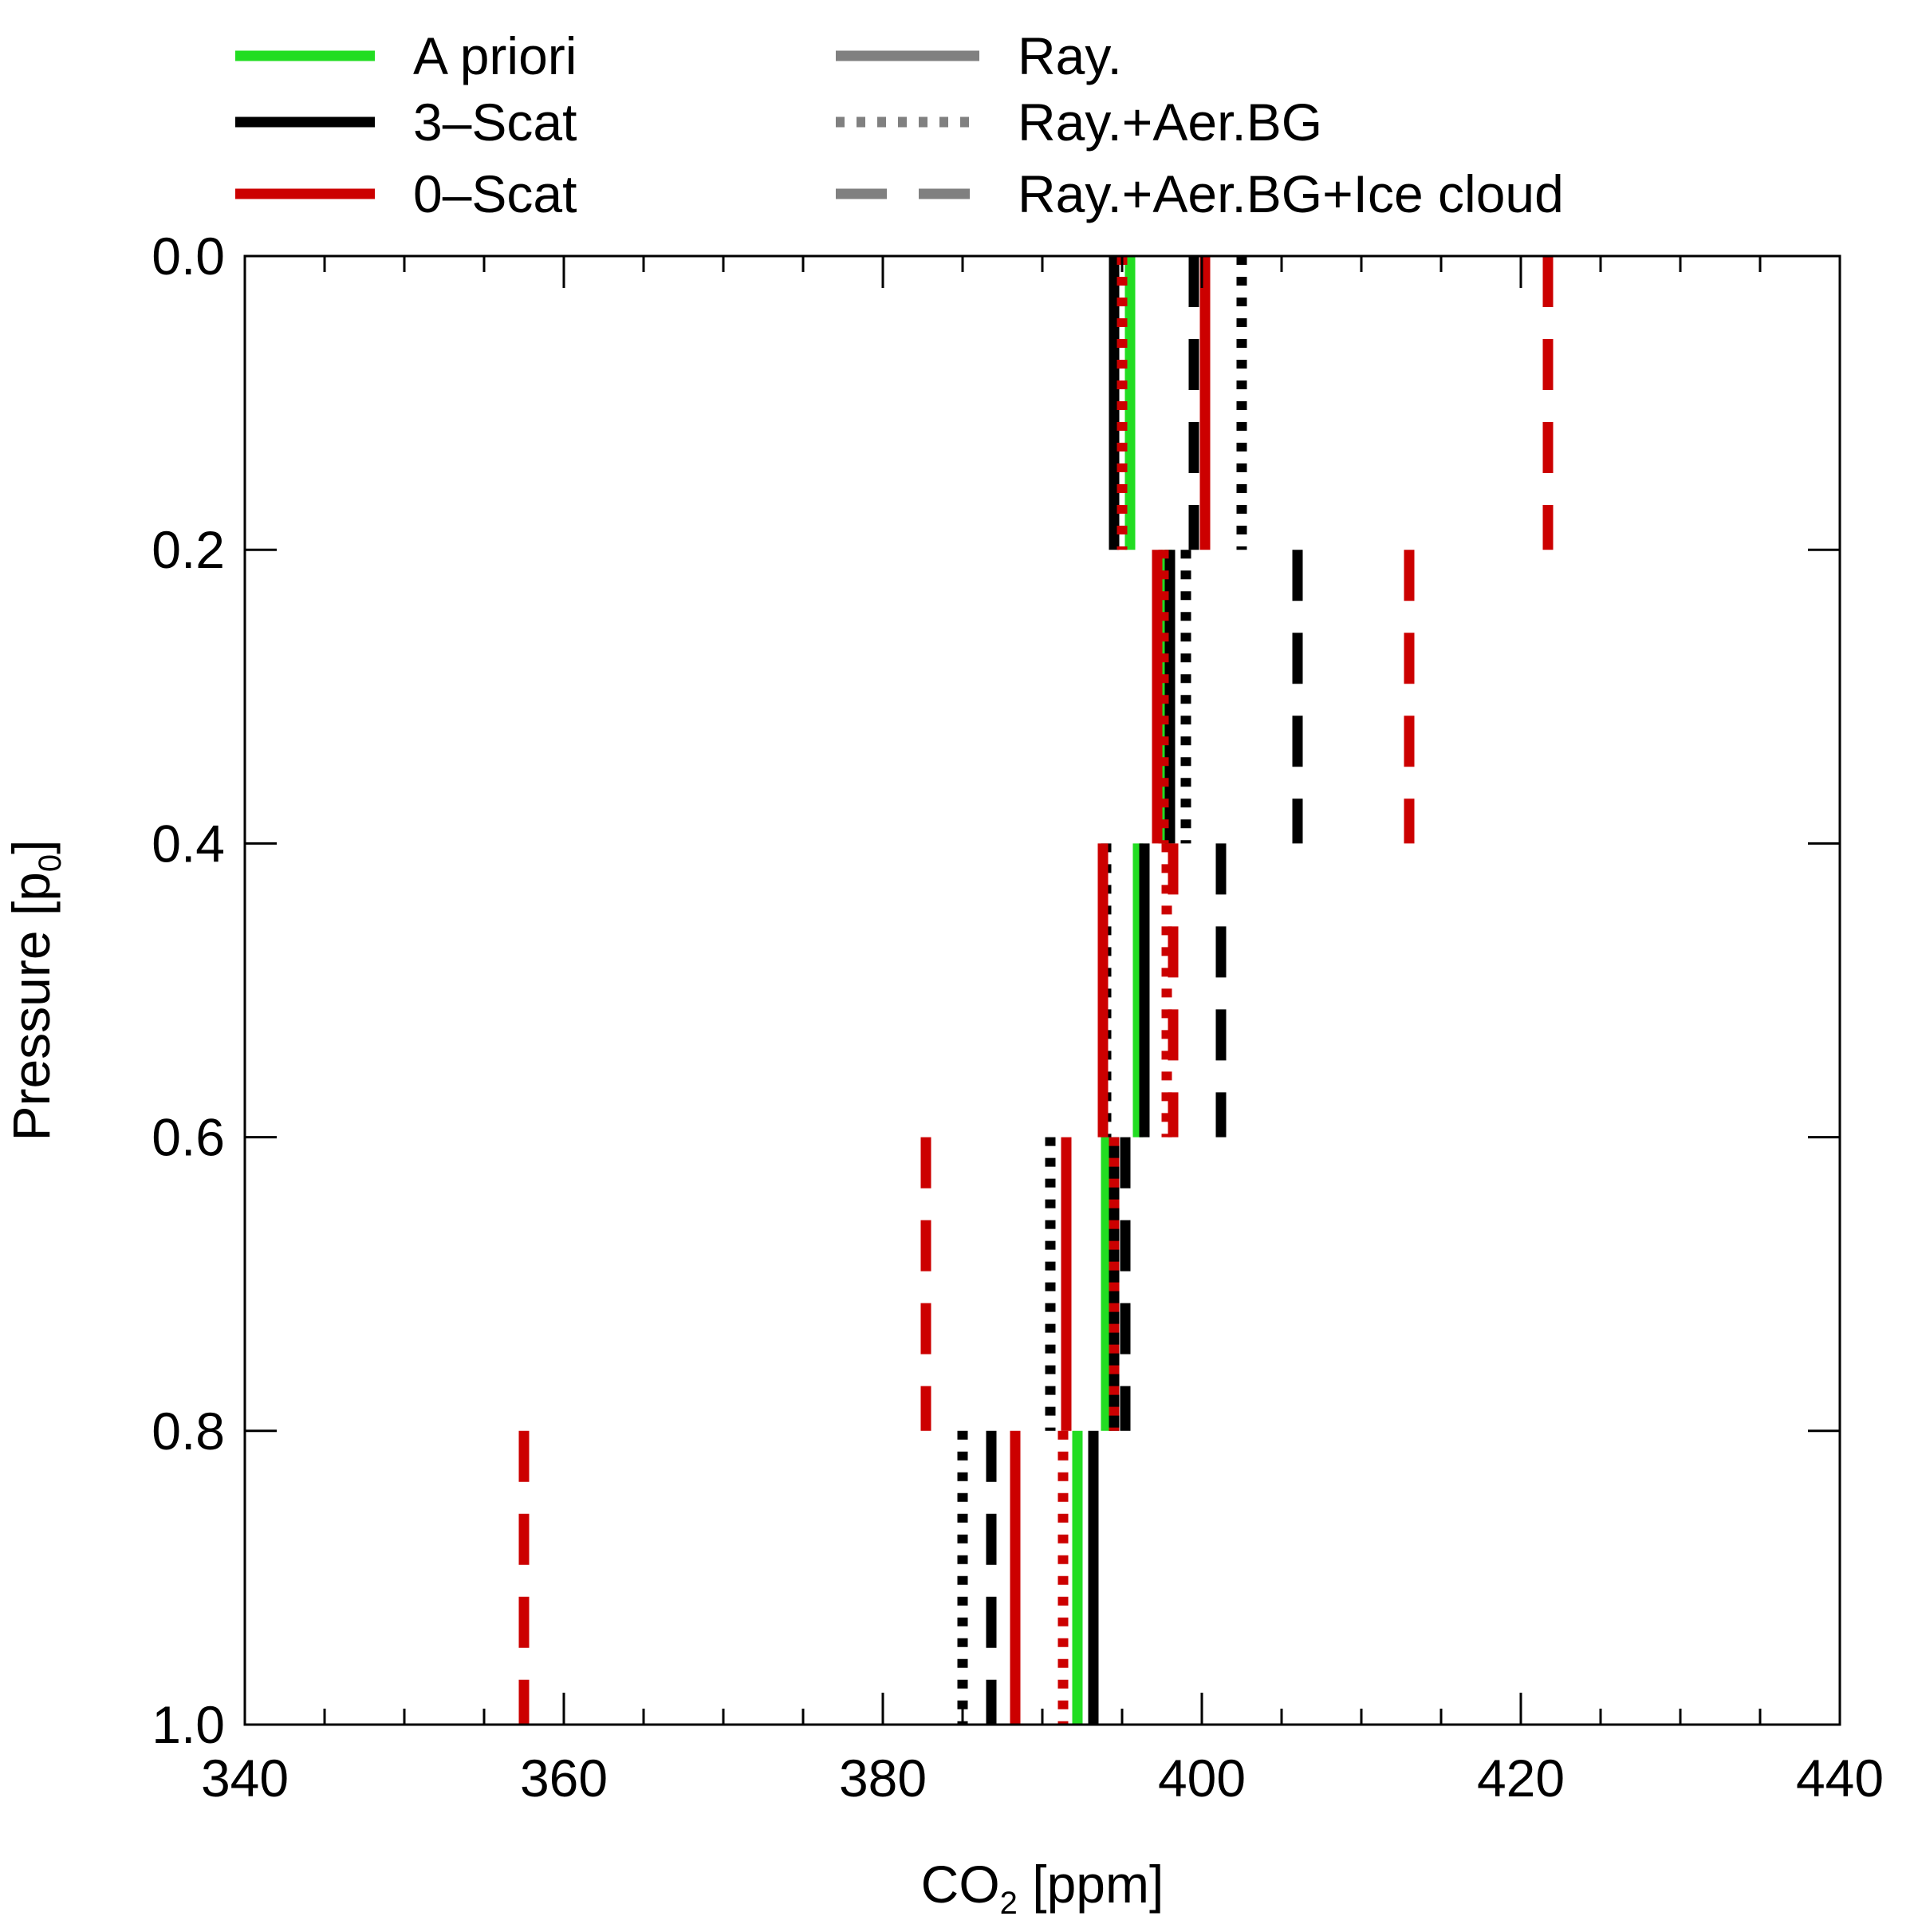  I want to click on legend-label-3-scat: 3–Scat, so click(495, 123).